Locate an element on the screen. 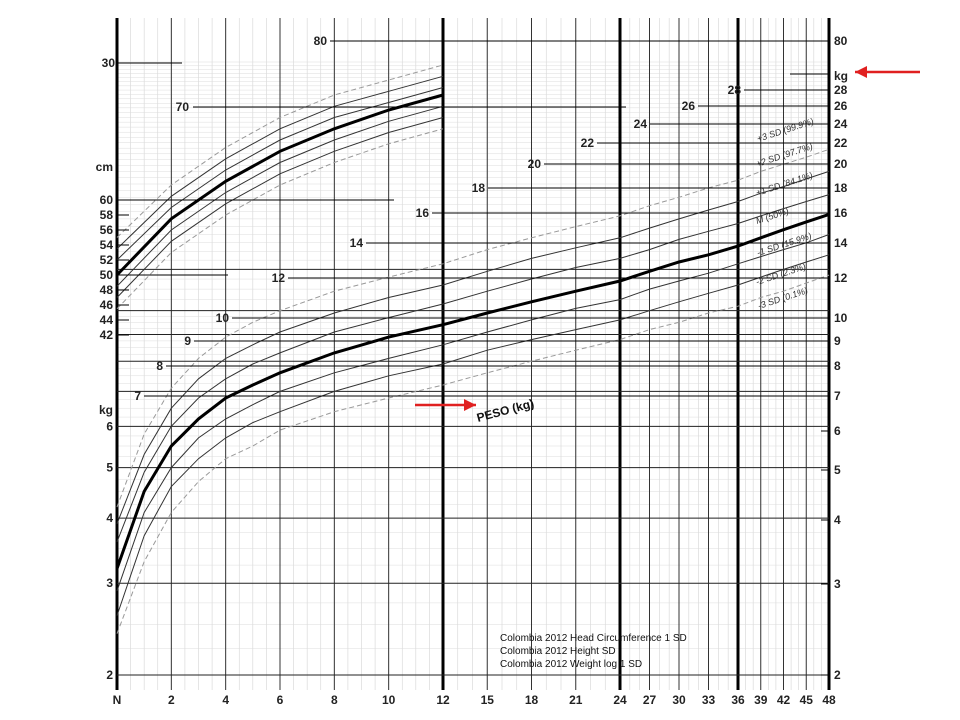  weight-axis-label-left: 5 is located at coordinates (109, 468).